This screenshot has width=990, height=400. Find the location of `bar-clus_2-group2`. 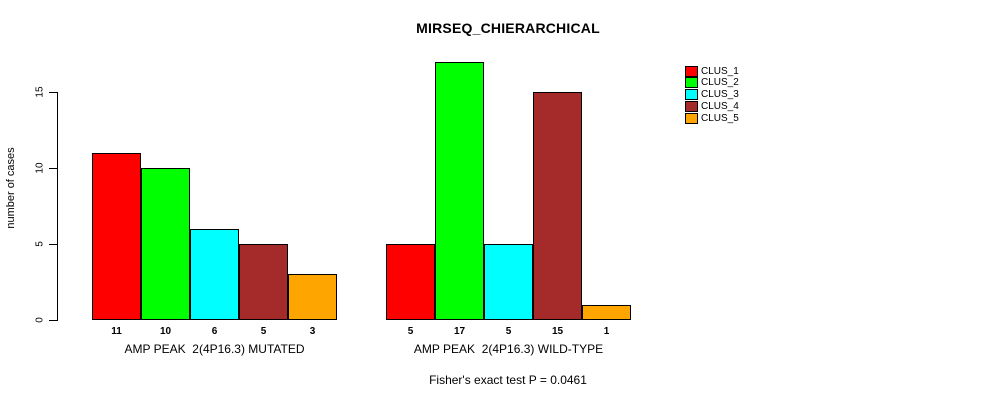

bar-clus_2-group2 is located at coordinates (459, 190).